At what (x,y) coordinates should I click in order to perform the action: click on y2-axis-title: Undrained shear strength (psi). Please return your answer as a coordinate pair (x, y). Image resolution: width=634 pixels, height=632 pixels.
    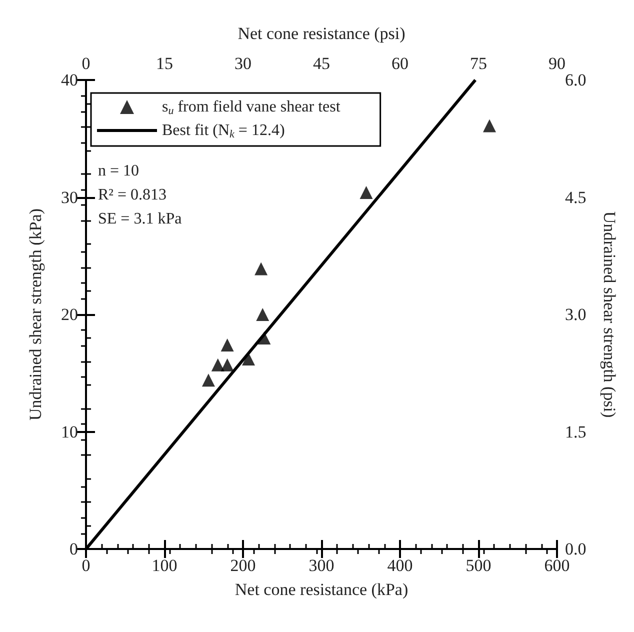
    Looking at the image, I should click on (609, 314).